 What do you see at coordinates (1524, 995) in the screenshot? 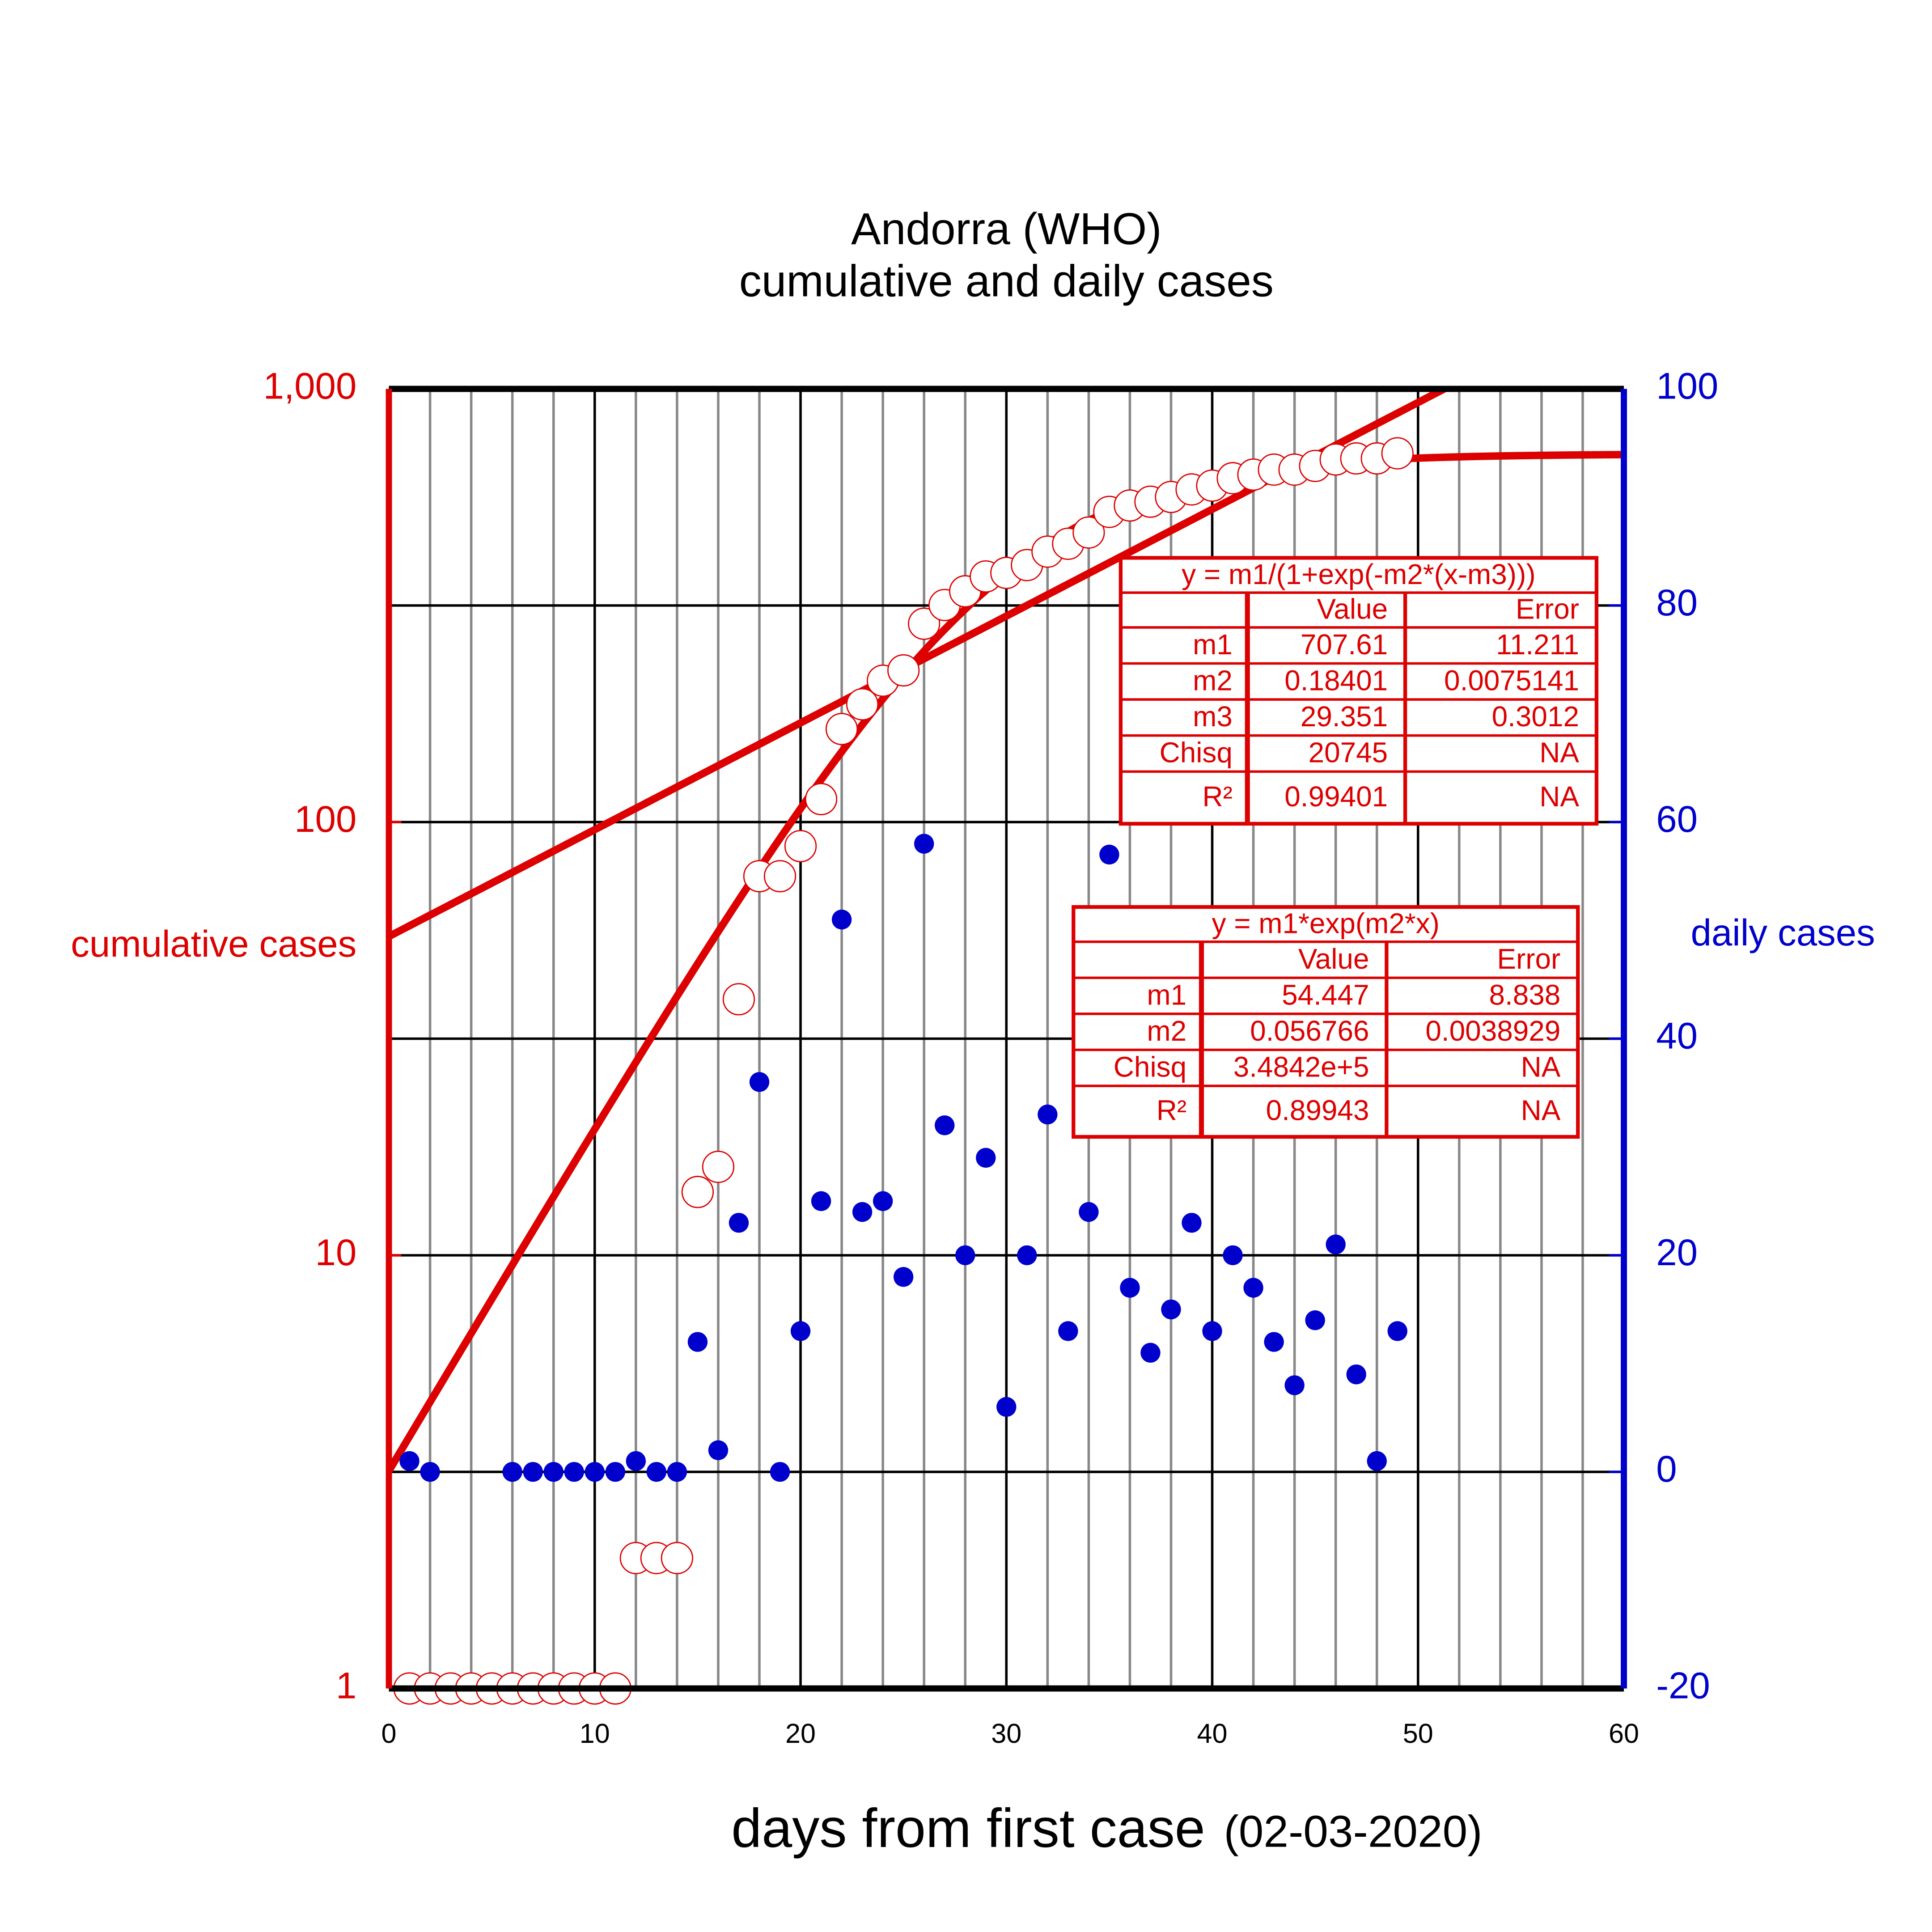
I see `param-error: 8.838` at bounding box center [1524, 995].